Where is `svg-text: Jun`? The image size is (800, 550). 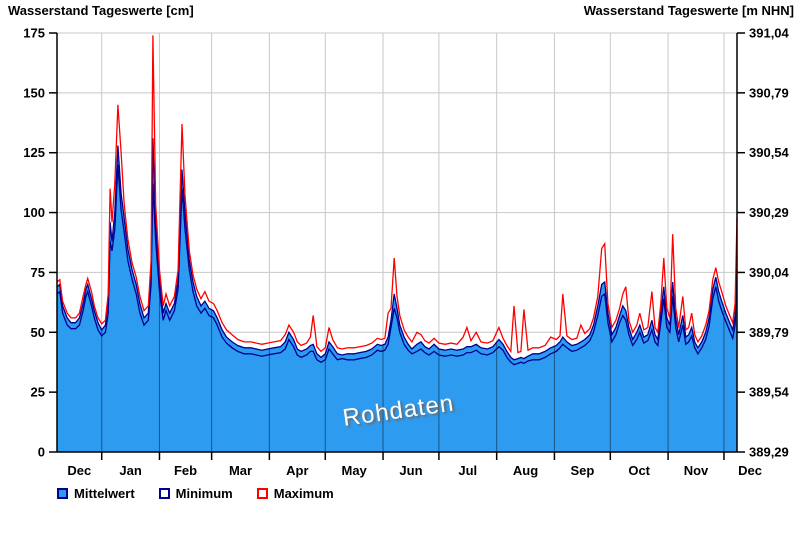
svg-text: Jun is located at coordinates (410, 470).